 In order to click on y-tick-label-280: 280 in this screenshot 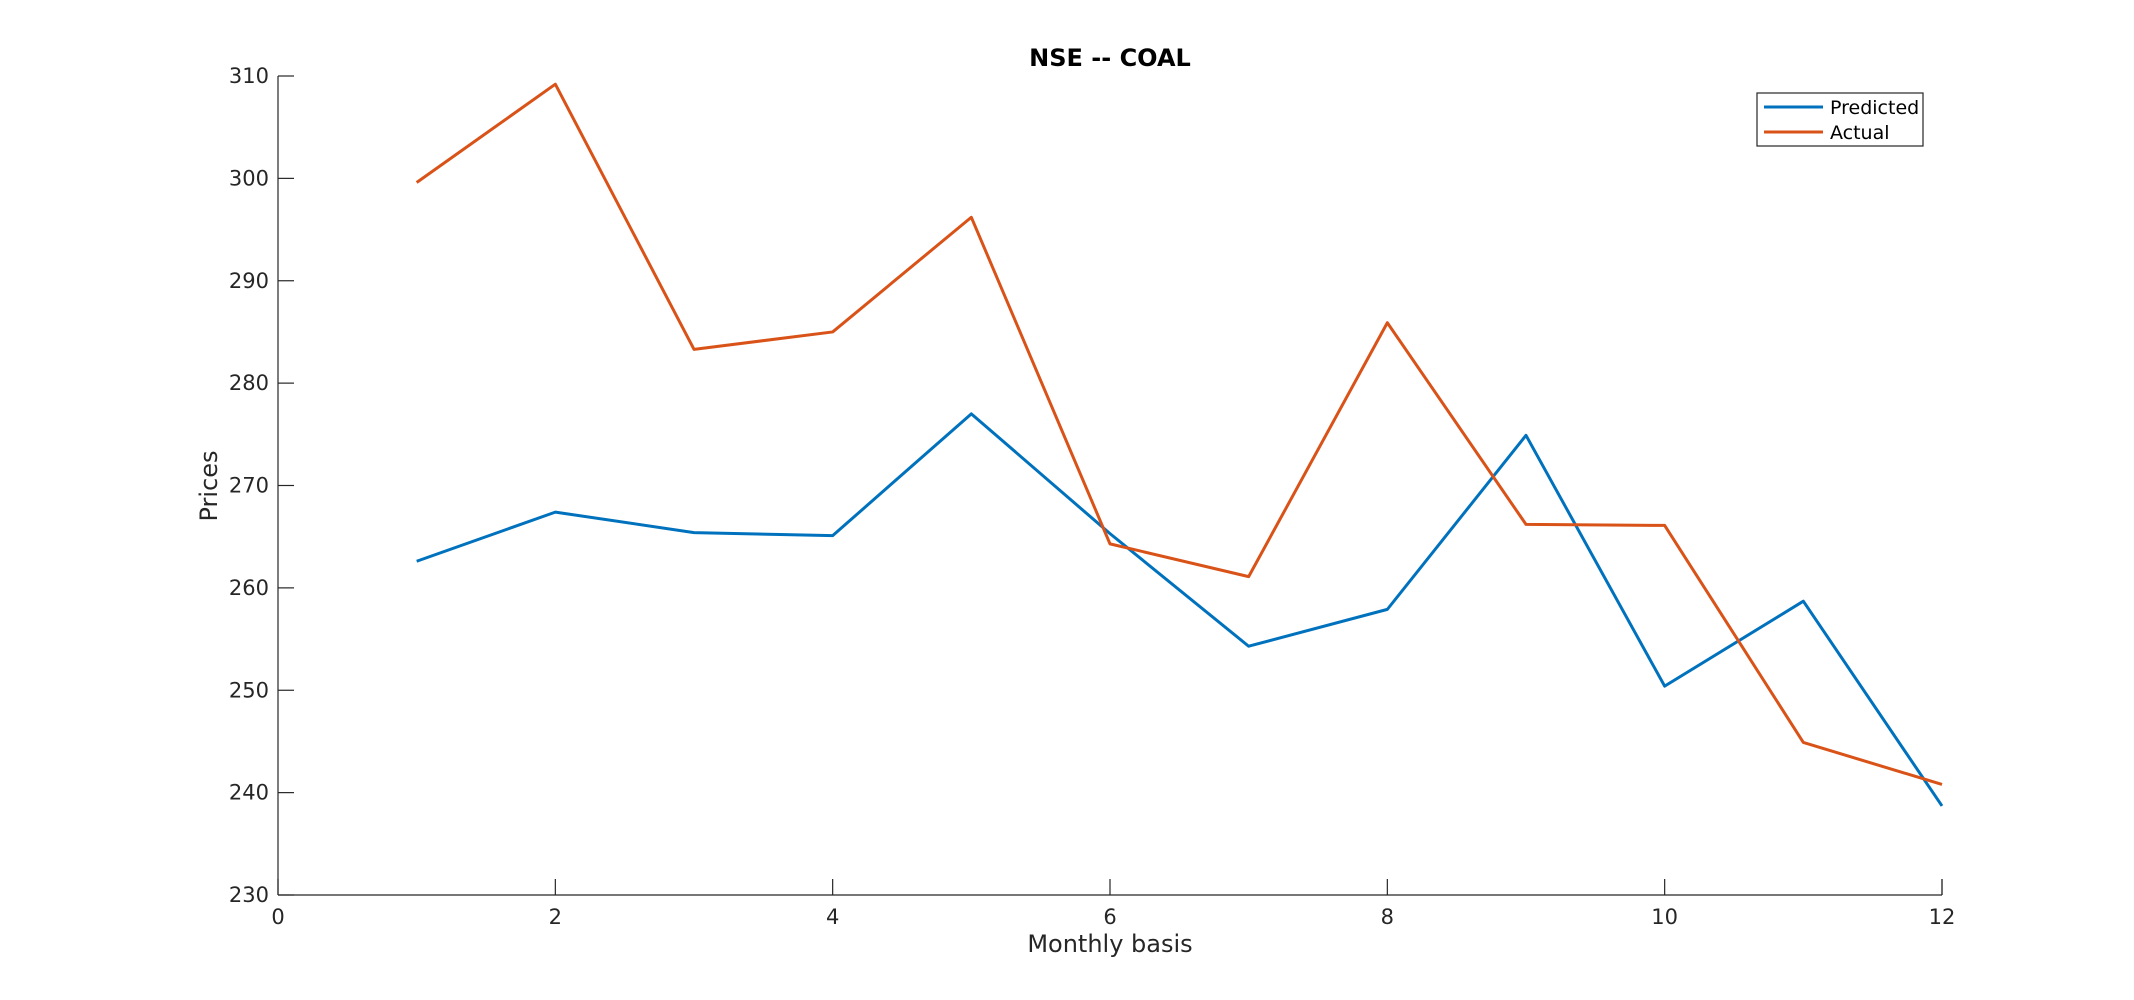, I will do `click(249, 383)`.